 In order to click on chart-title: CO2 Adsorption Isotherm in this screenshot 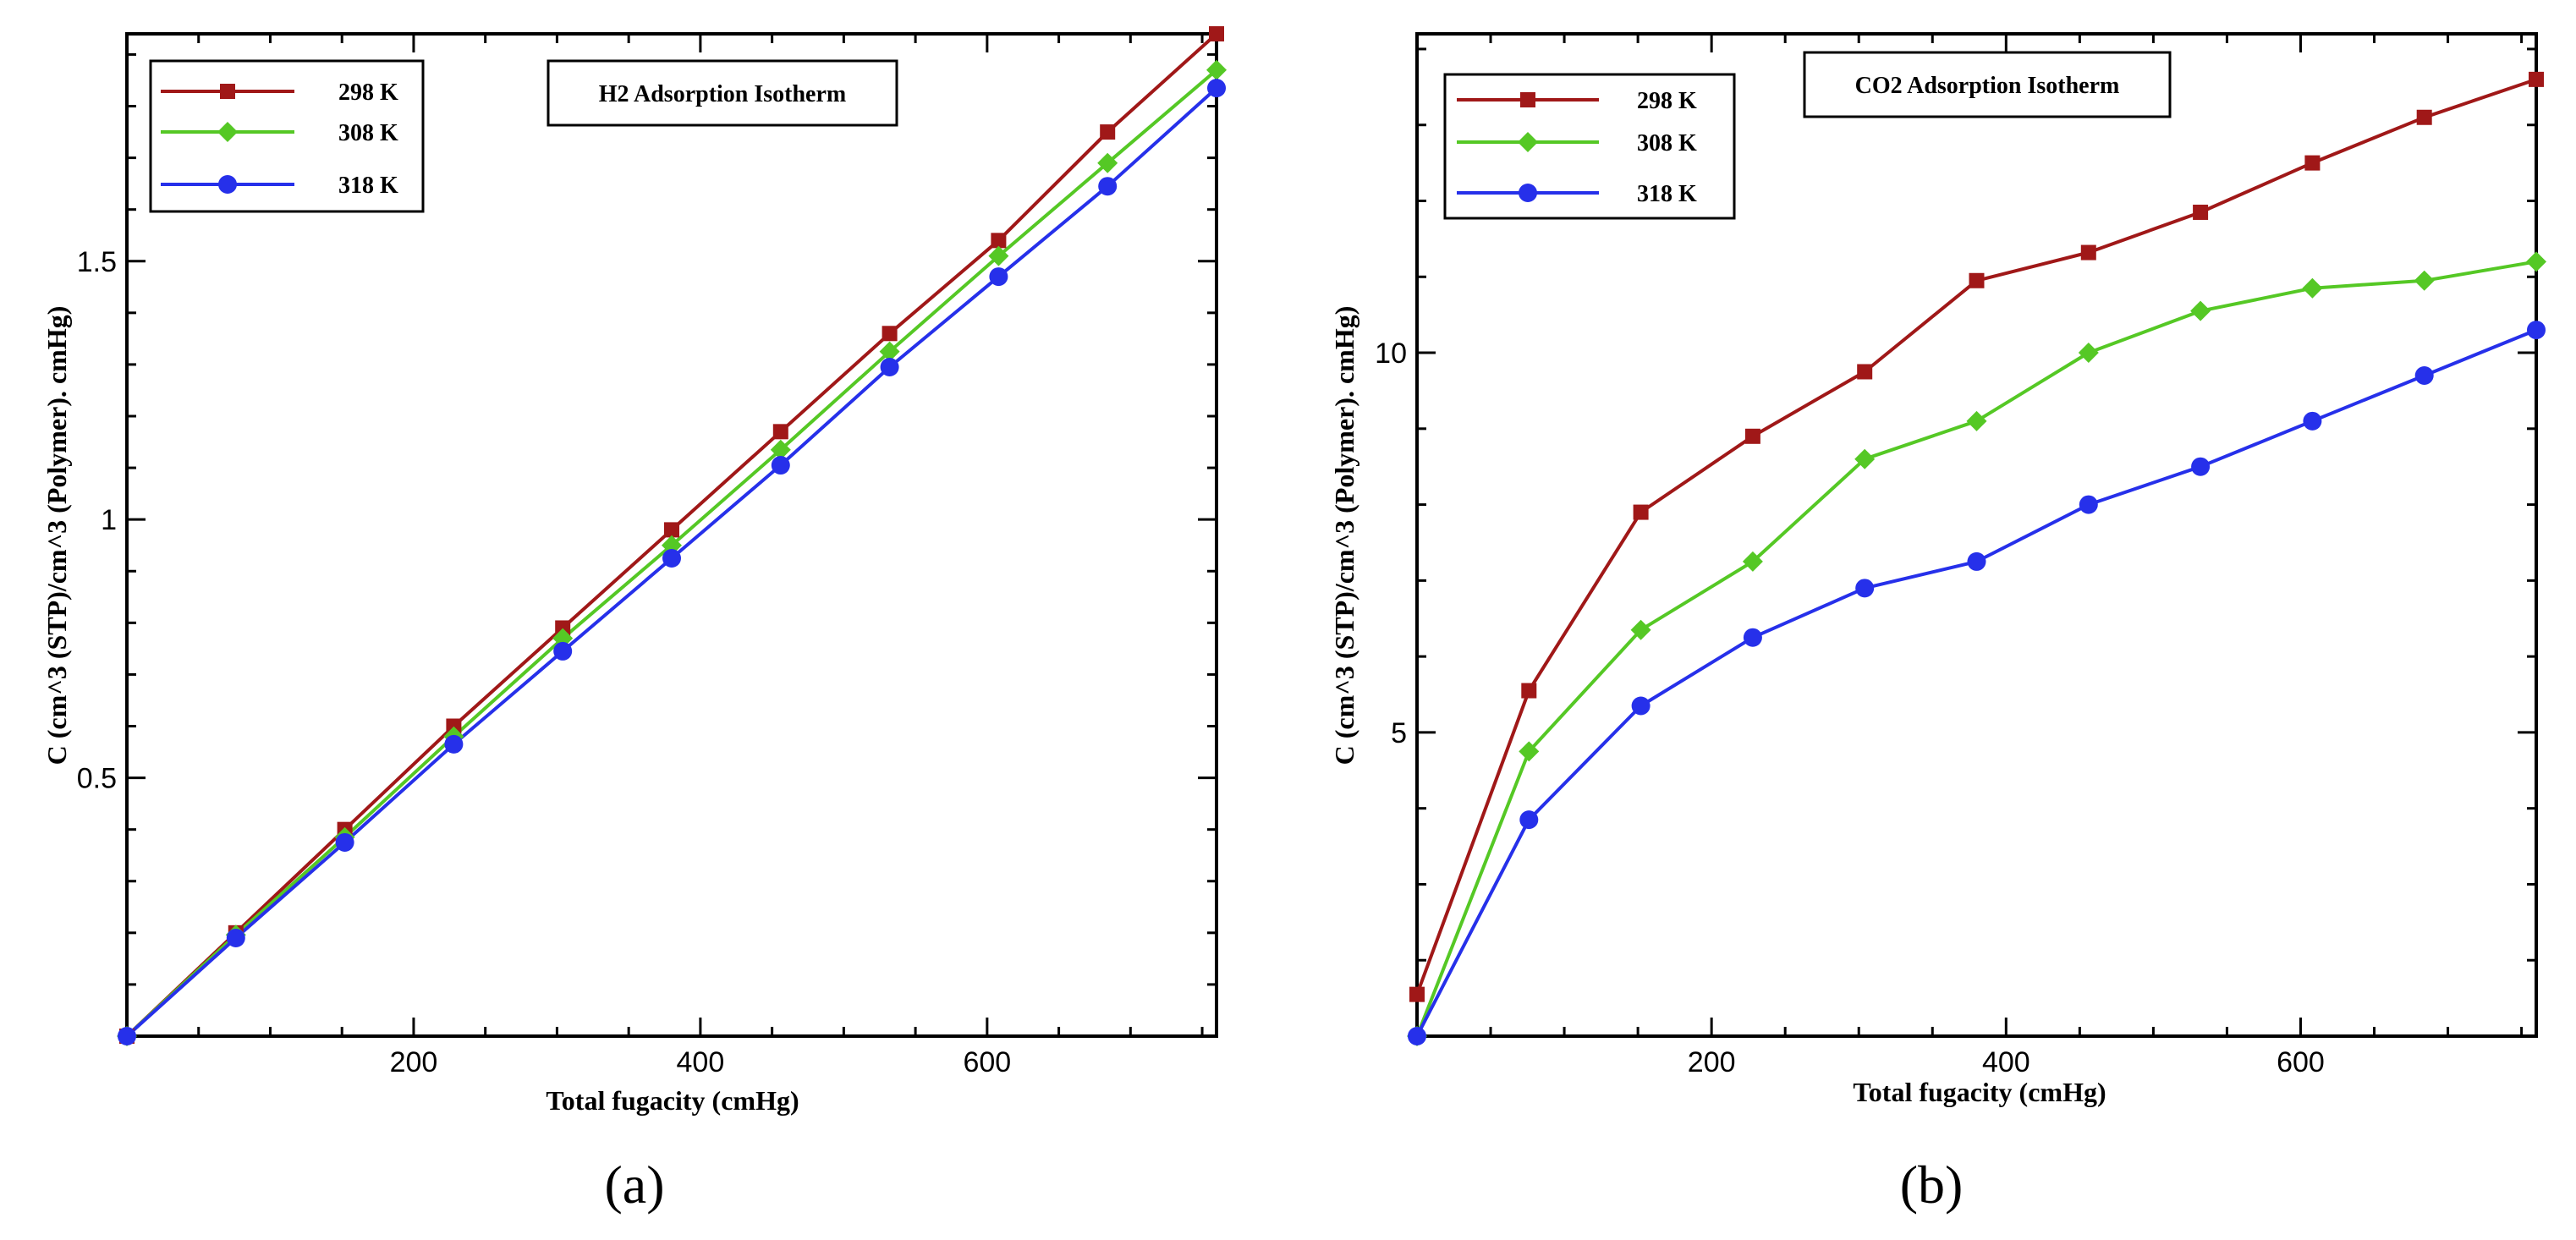, I will do `click(1987, 86)`.